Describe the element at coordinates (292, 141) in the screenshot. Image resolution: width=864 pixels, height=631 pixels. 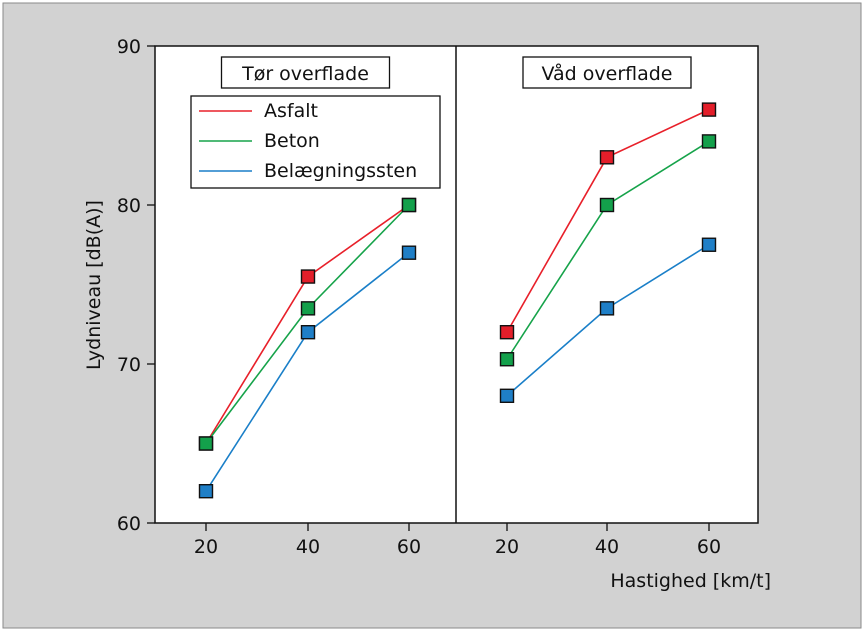
I see `legend-label: Beton` at that location.